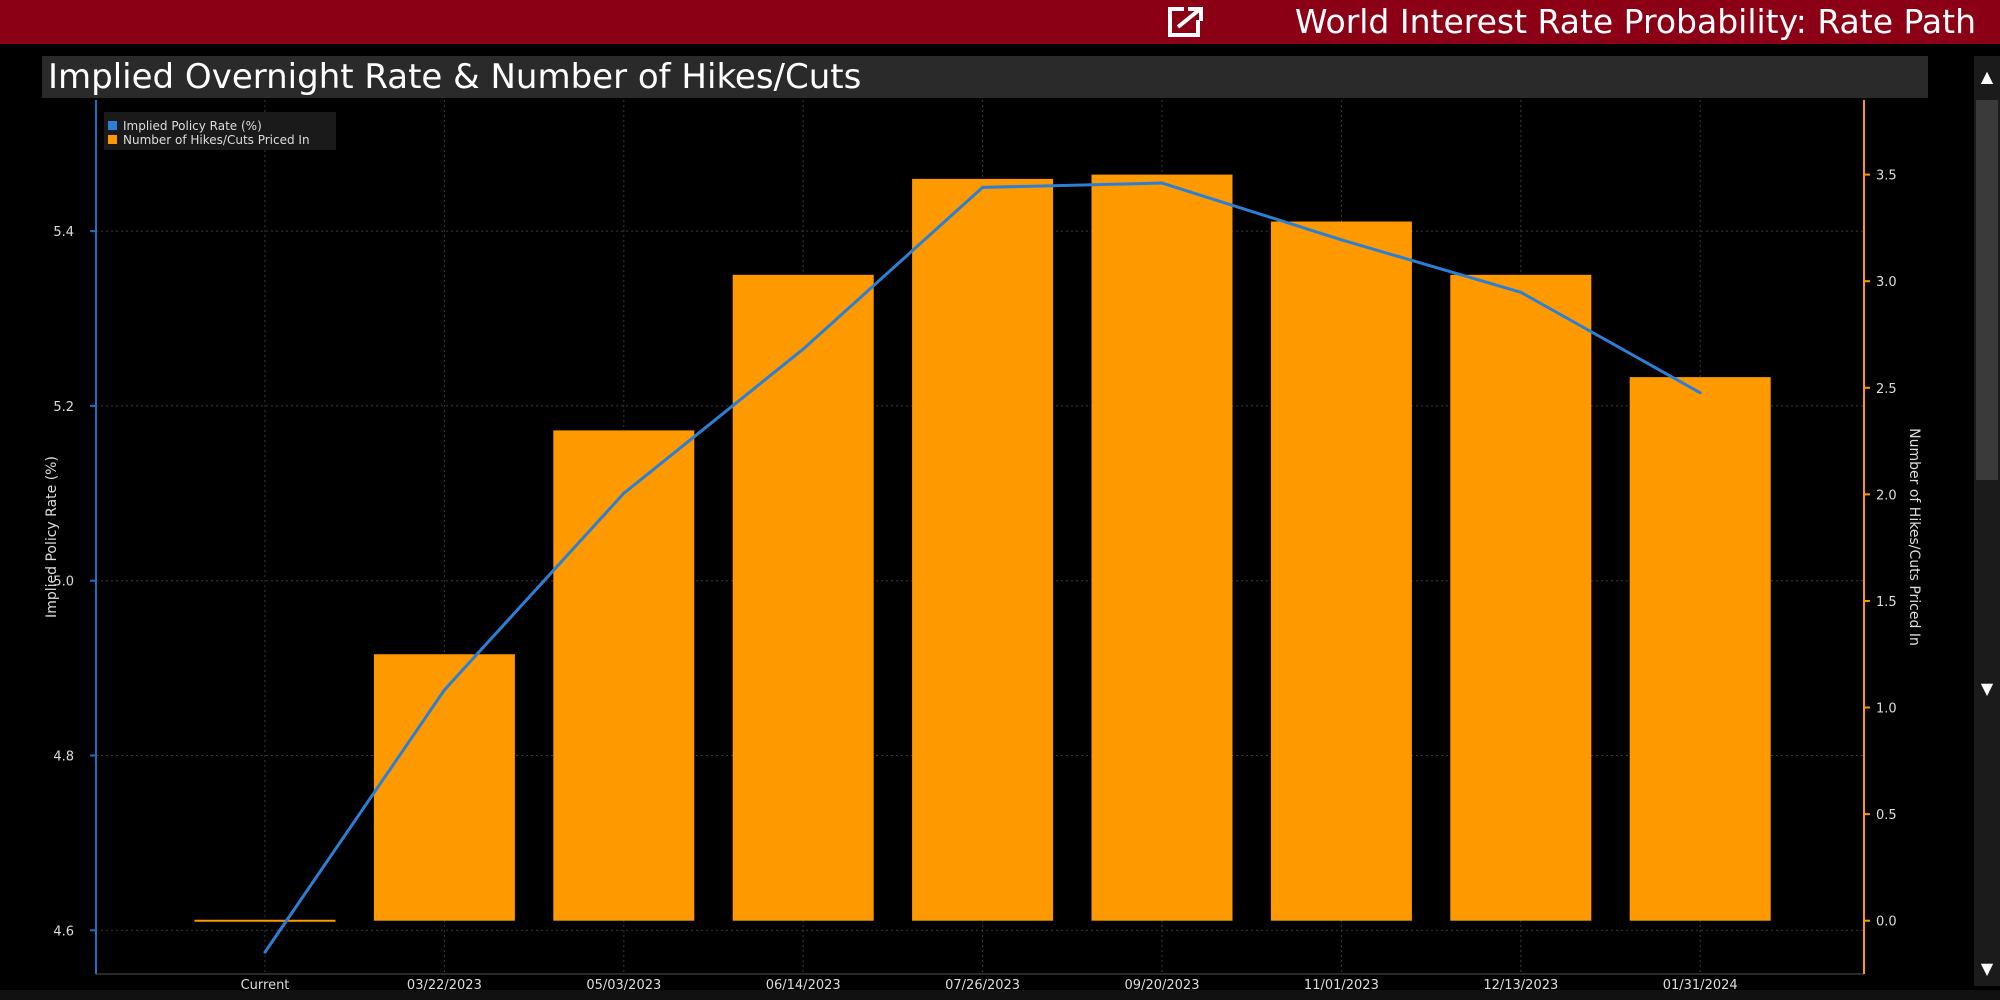 The image size is (2000, 1000). I want to click on y-tick-label: 5.2, so click(63, 407).